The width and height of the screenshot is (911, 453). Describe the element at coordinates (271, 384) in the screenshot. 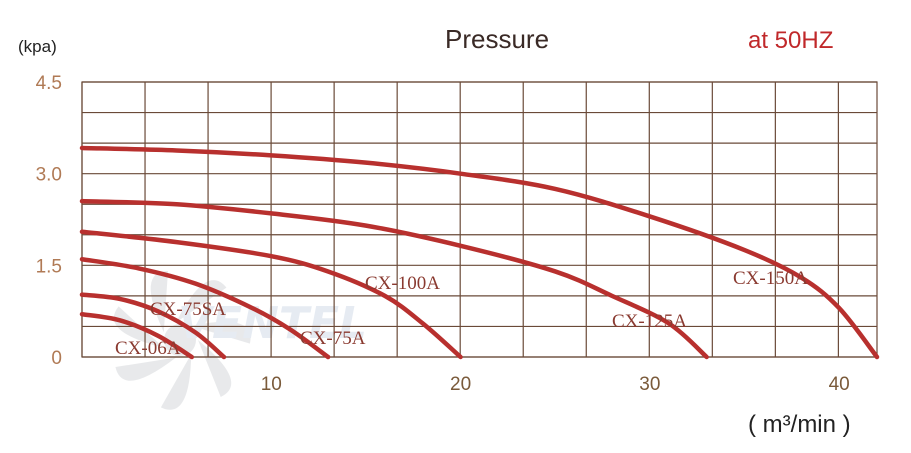

I see `x-tick-label: 10` at that location.